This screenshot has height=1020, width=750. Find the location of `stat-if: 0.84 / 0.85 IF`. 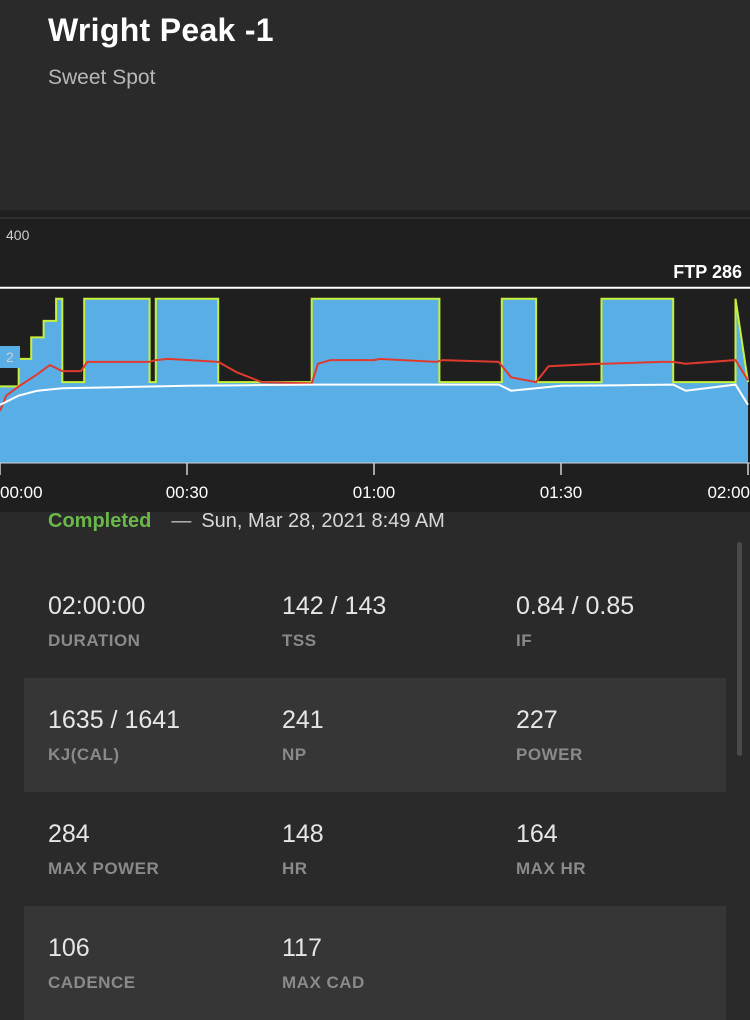

stat-if: 0.84 / 0.85 IF is located at coordinates (575, 622).